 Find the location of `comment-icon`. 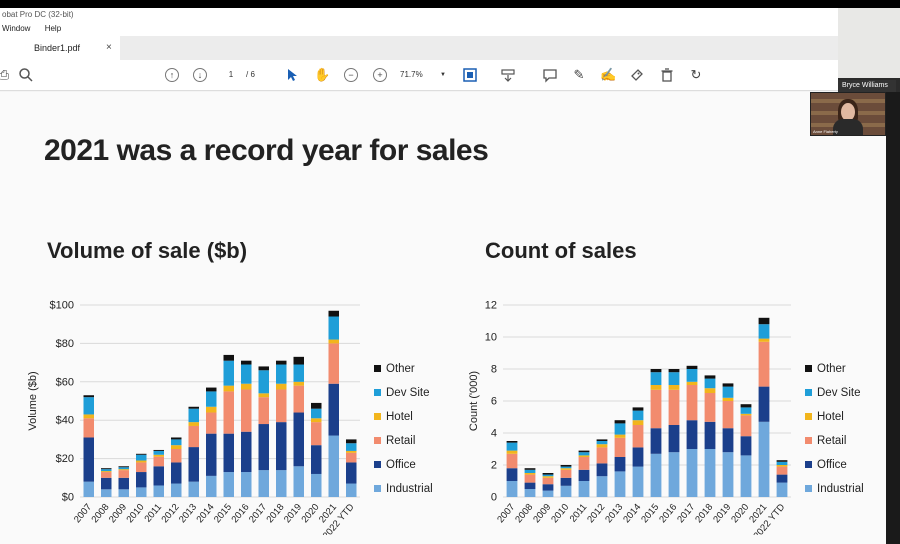

comment-icon is located at coordinates (550, 75).